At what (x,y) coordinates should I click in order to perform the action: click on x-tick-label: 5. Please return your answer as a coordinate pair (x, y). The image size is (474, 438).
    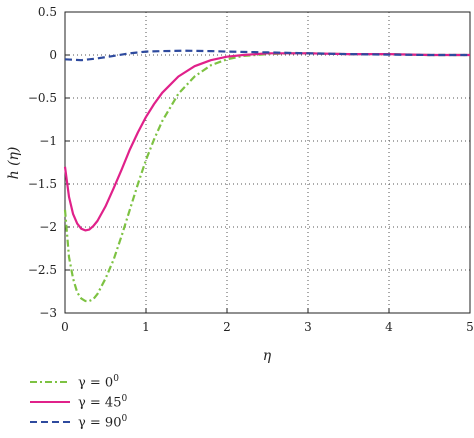
    Looking at the image, I should click on (470, 327).